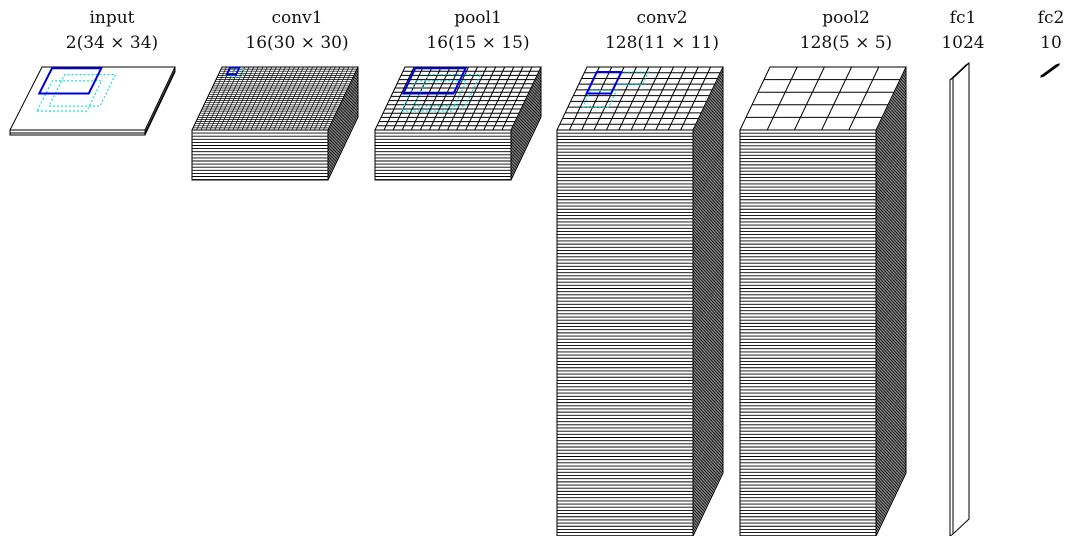 This screenshot has height=536, width=1066. Describe the element at coordinates (112, 43) in the screenshot. I see `layer-shape: 2(34 × 34)` at that location.